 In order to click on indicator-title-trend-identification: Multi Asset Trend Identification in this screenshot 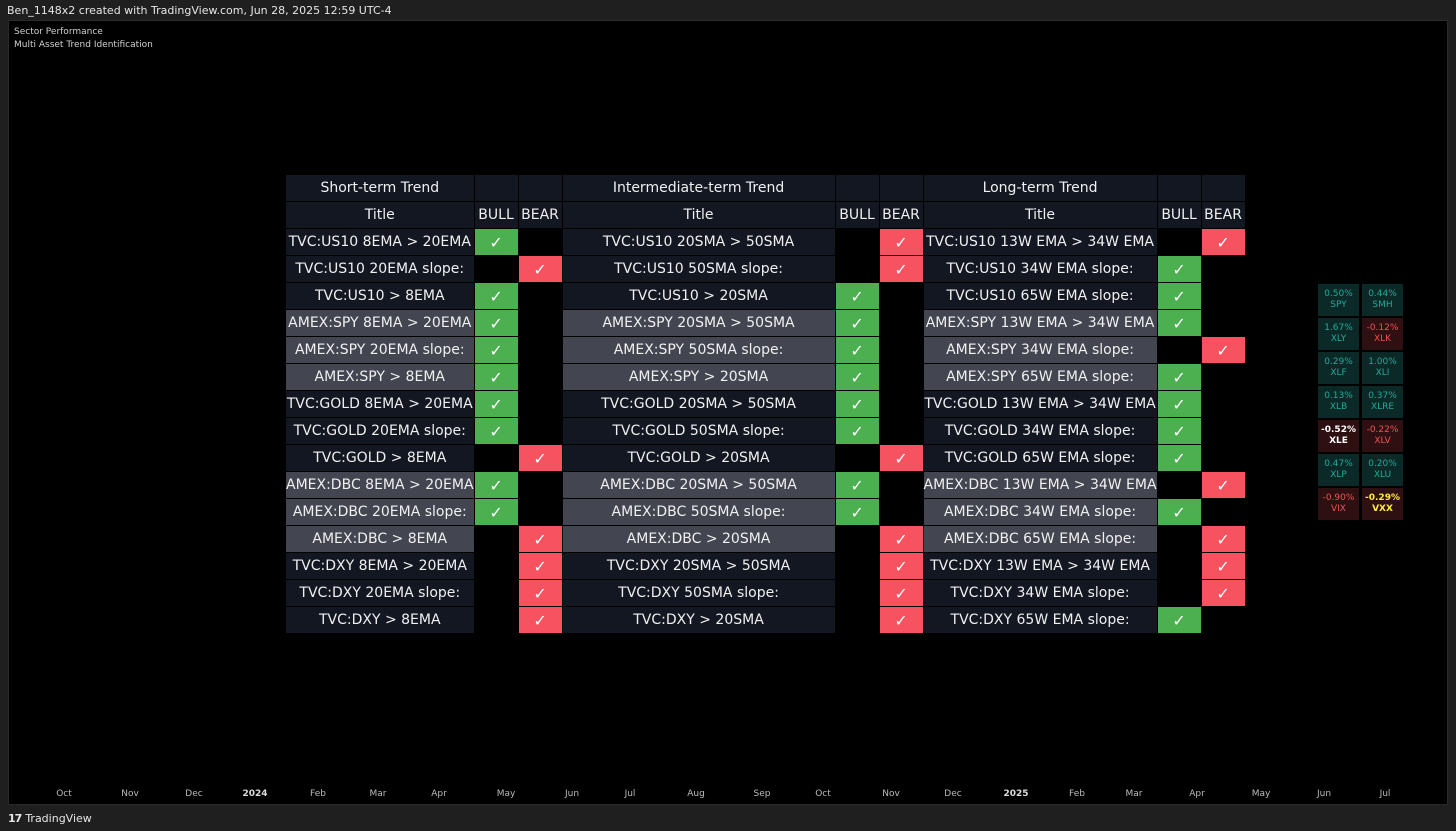, I will do `click(83, 45)`.